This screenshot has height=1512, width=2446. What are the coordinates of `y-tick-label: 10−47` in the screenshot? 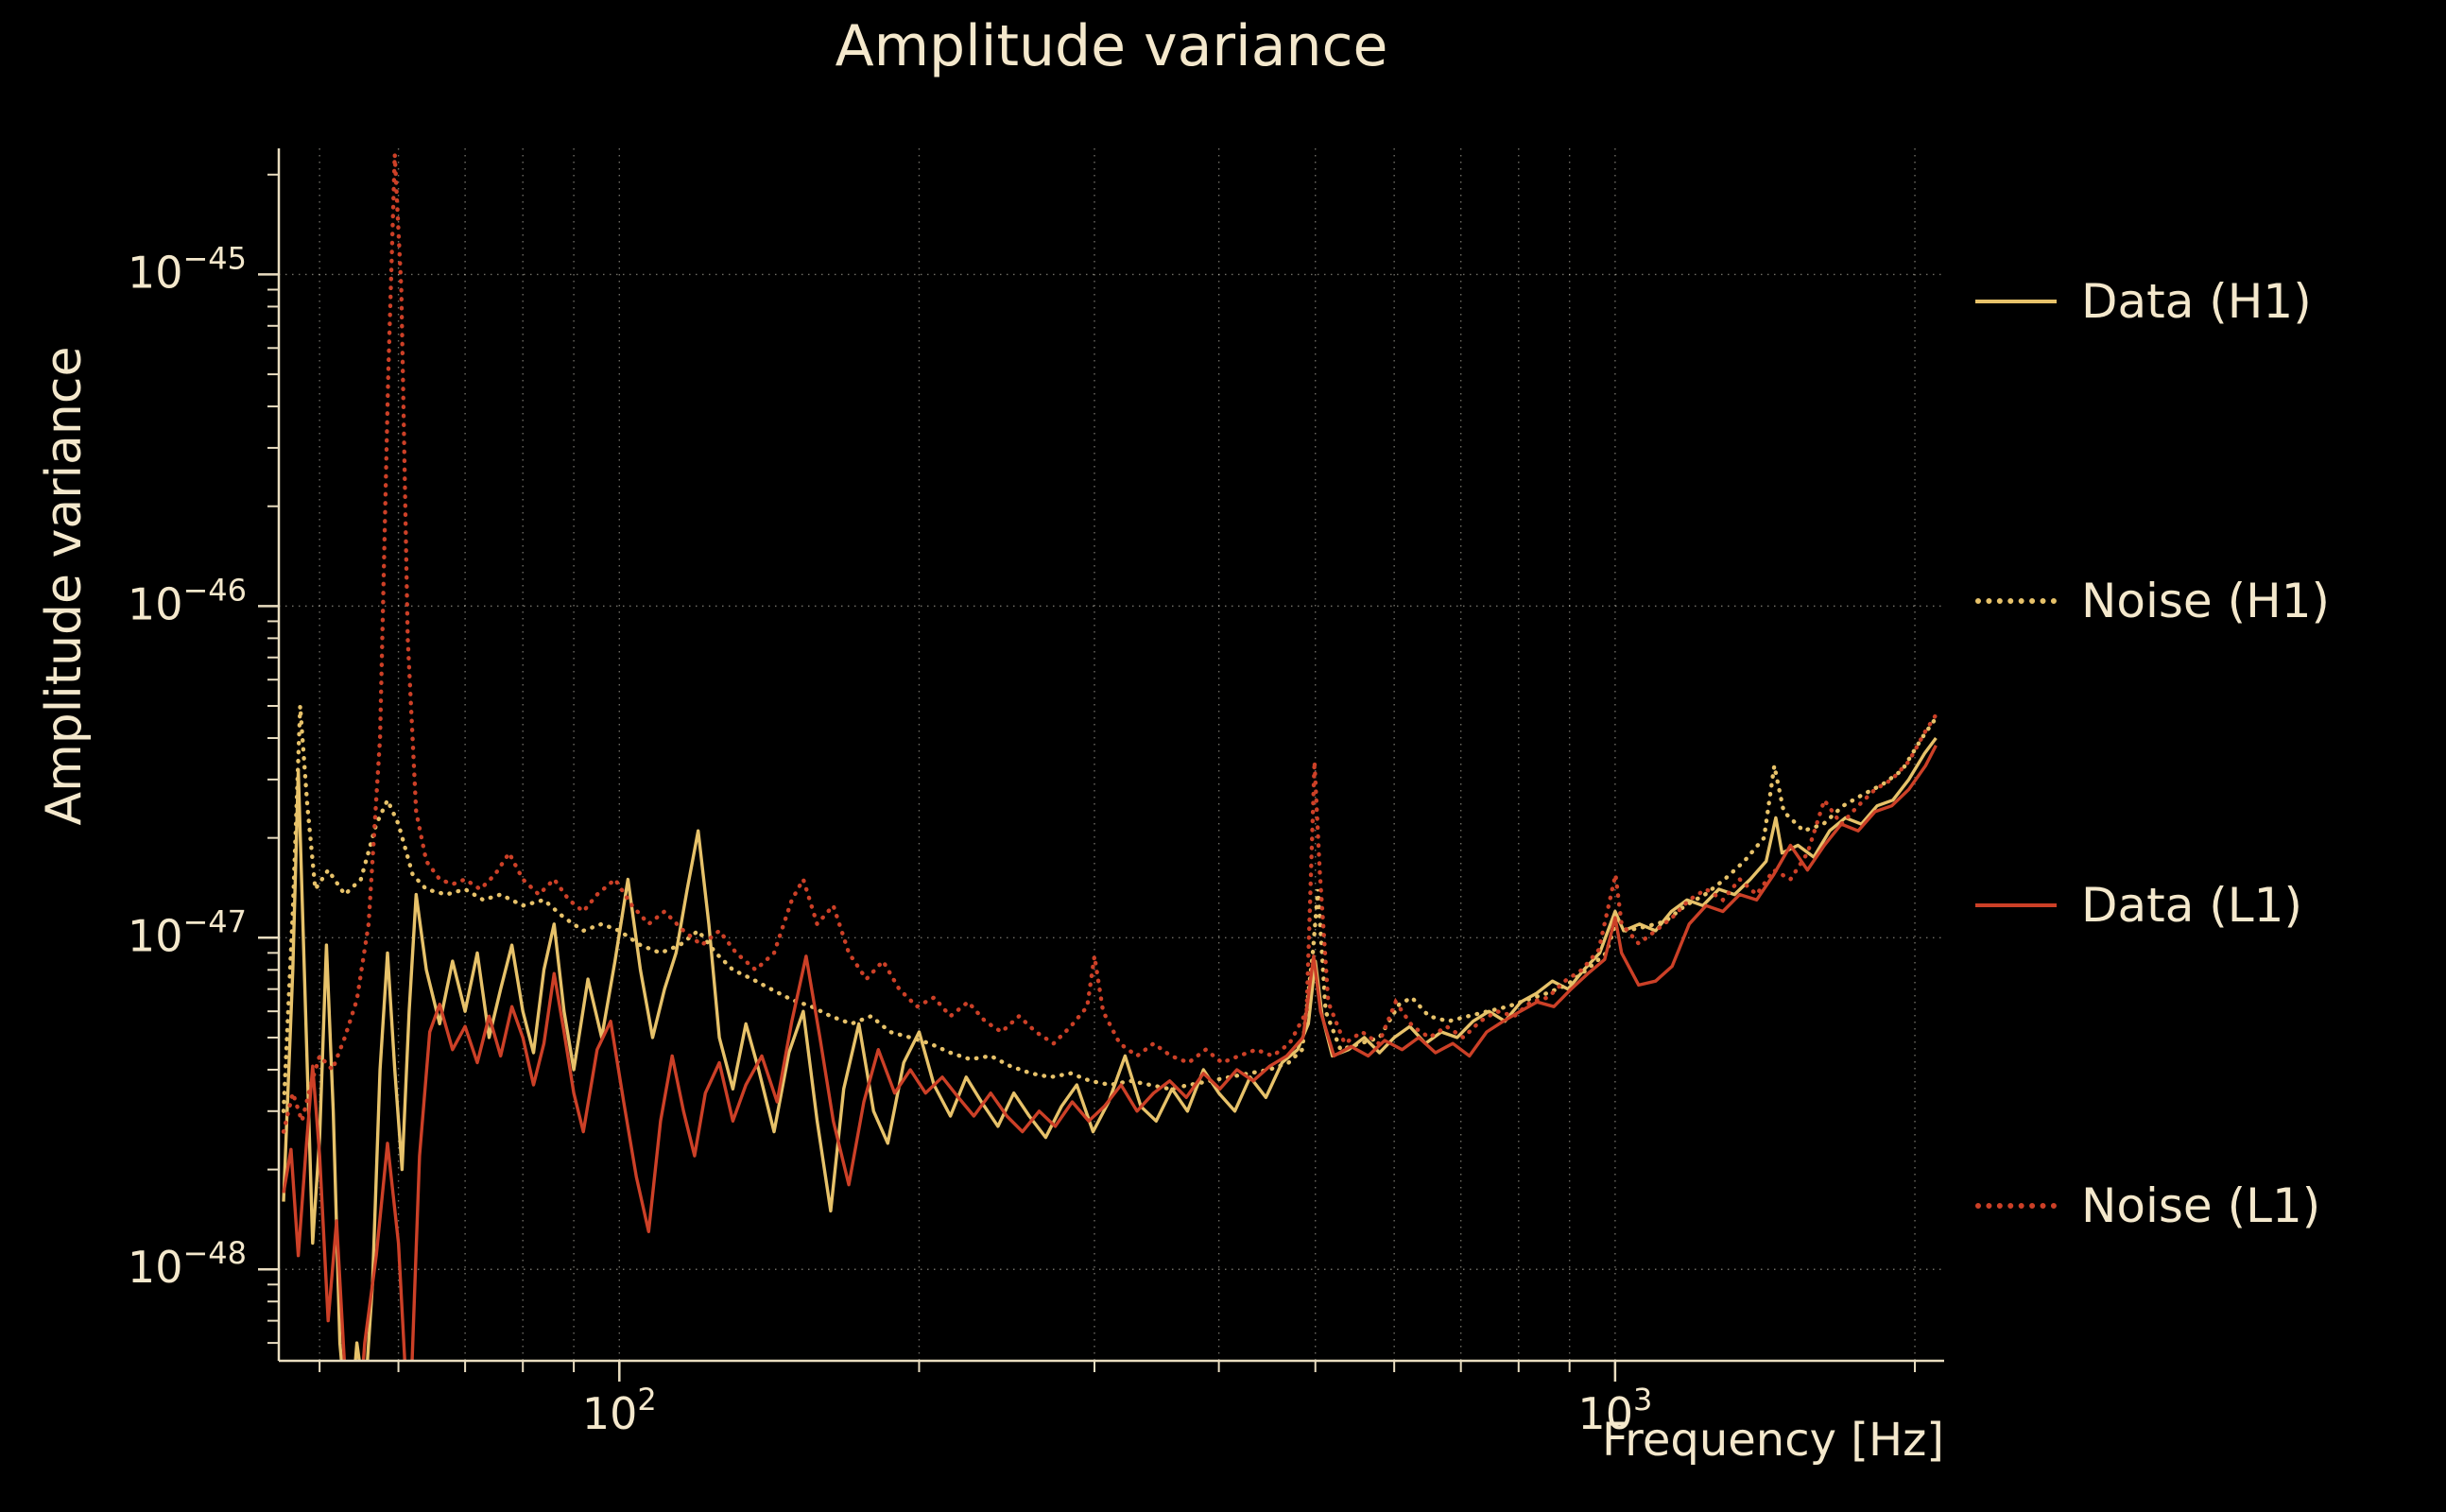 It's located at (187, 932).